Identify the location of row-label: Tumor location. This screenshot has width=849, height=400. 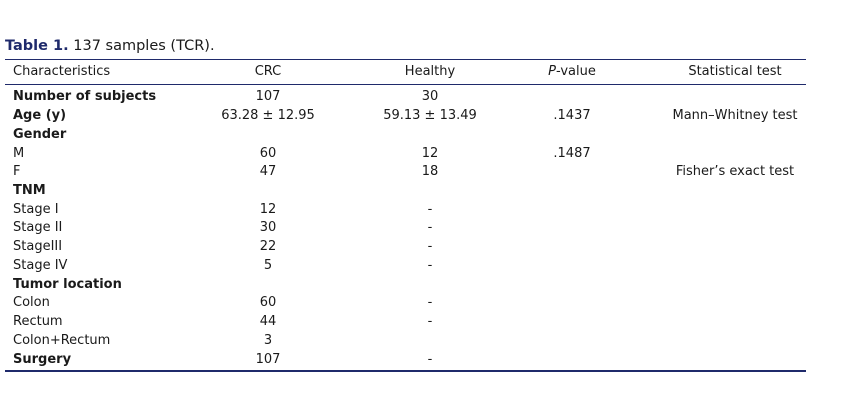
(67, 284).